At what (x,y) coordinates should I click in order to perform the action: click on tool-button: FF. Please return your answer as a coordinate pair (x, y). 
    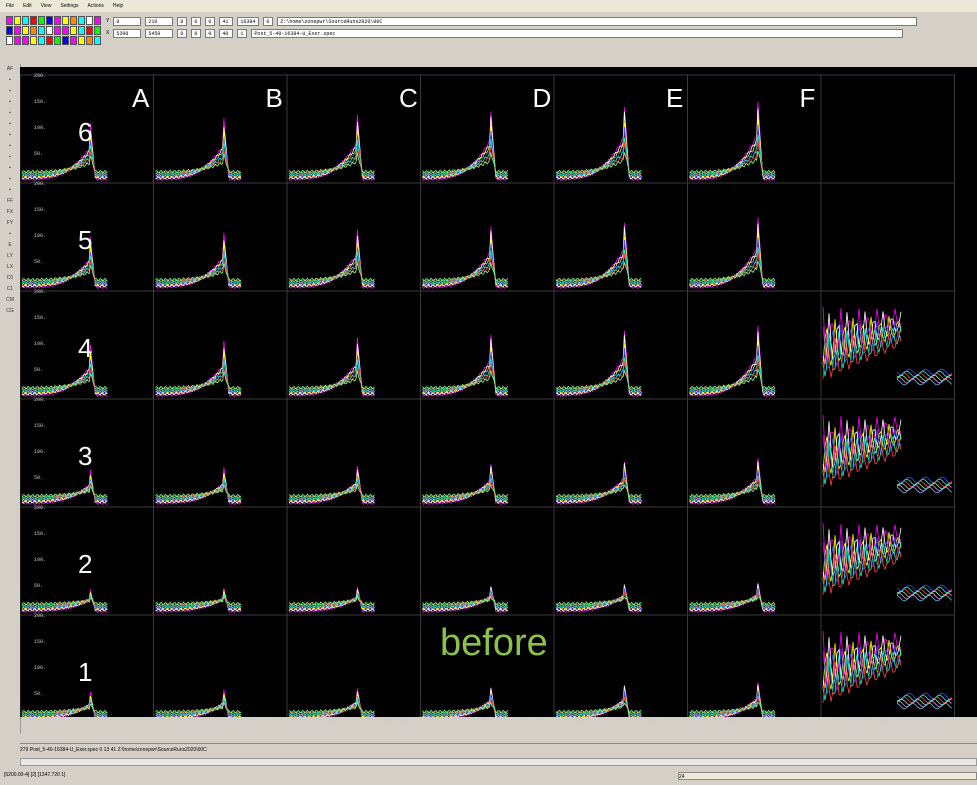
    Looking at the image, I should click on (10, 201).